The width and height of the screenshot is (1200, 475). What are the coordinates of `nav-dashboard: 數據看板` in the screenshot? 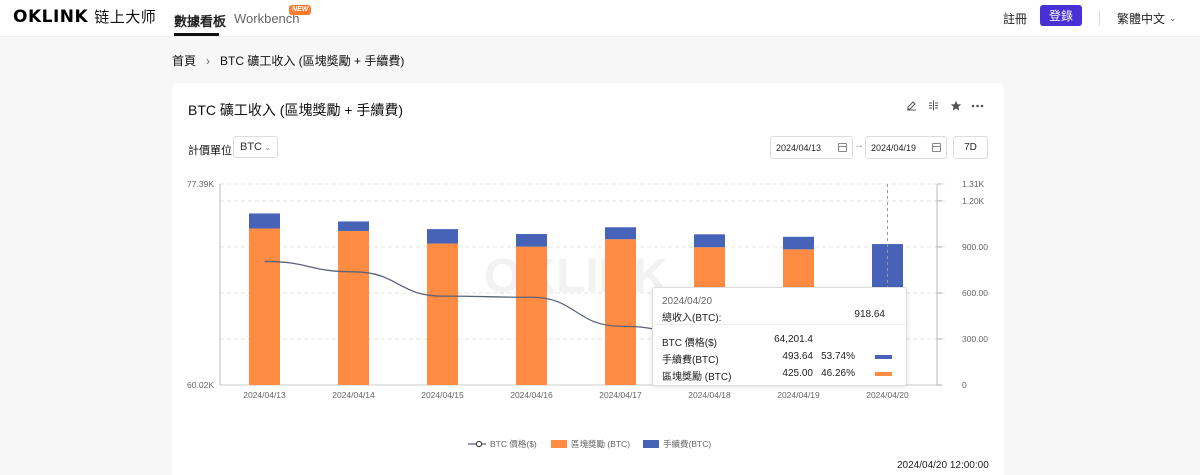 It's located at (200, 21).